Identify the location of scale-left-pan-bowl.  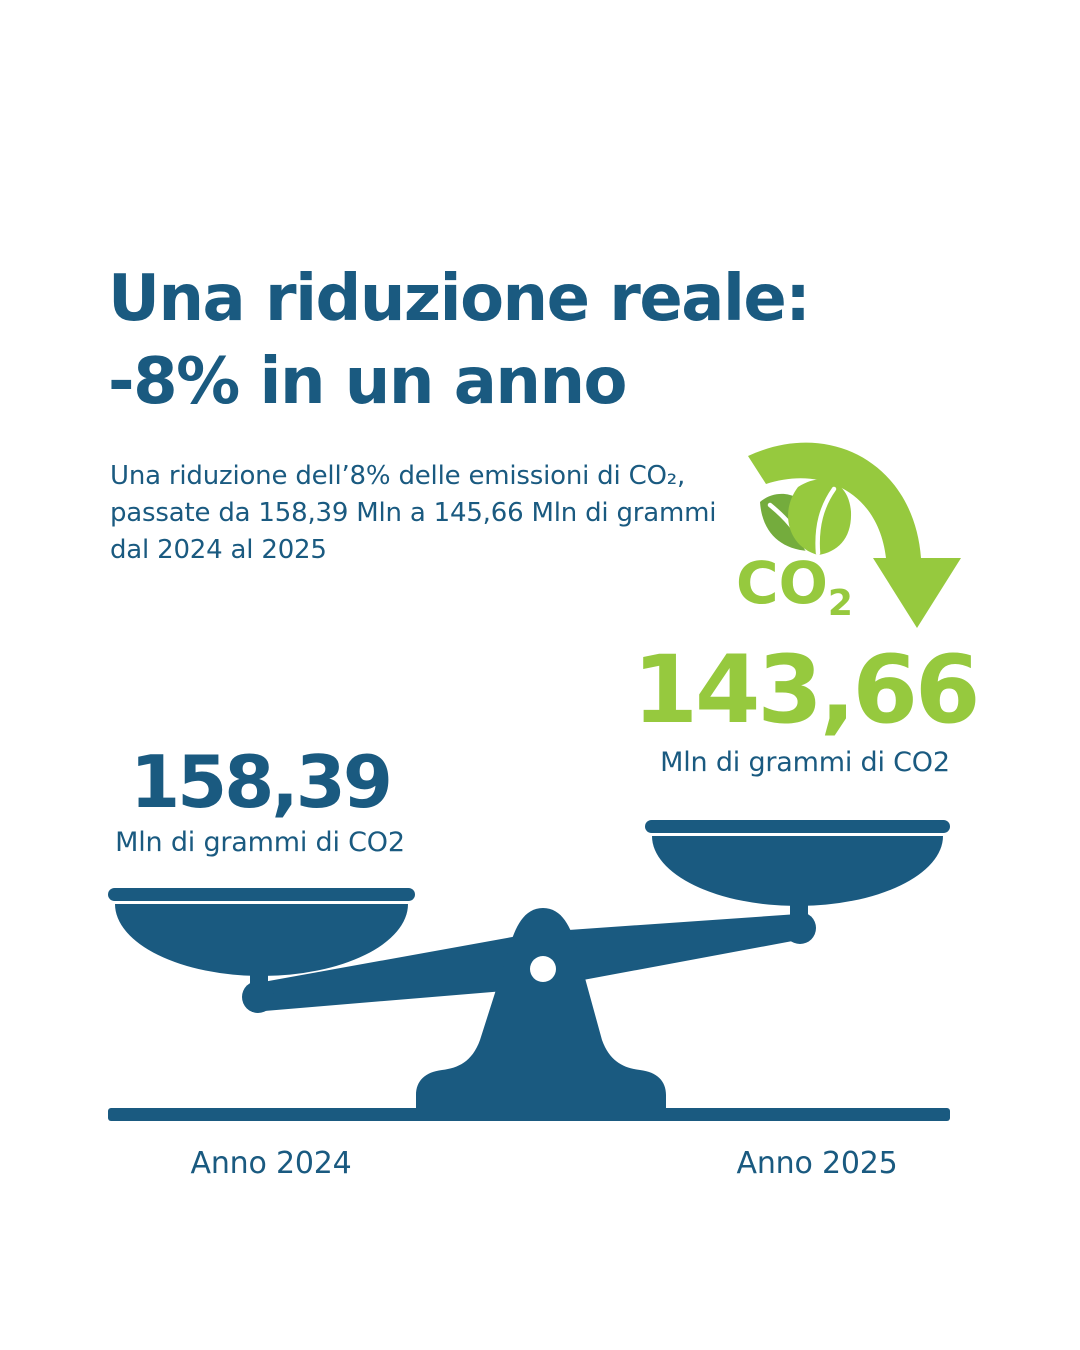
(261, 940).